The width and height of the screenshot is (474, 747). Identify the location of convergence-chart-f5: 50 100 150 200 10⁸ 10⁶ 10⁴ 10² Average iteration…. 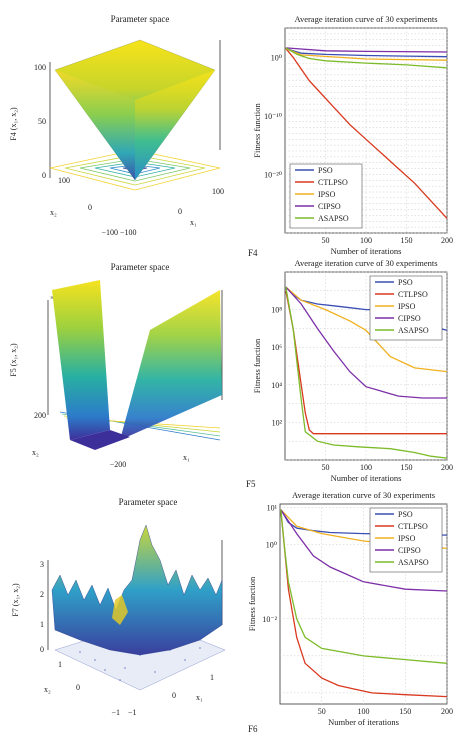
(352, 370).